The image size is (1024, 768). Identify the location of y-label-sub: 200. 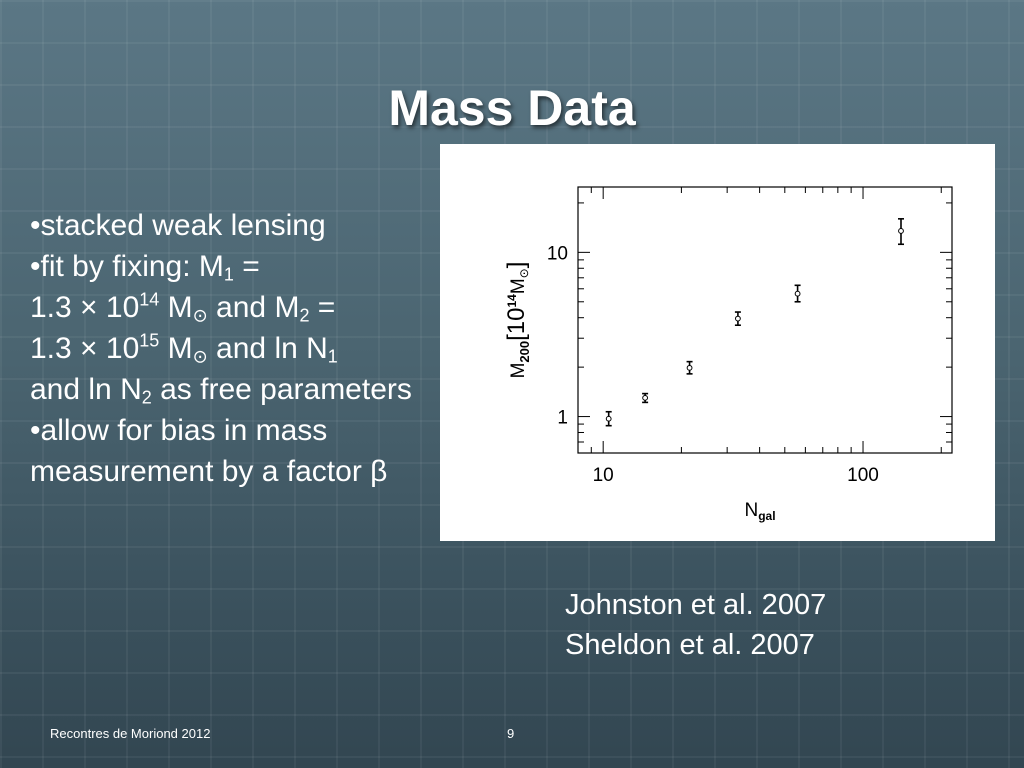
(524, 352).